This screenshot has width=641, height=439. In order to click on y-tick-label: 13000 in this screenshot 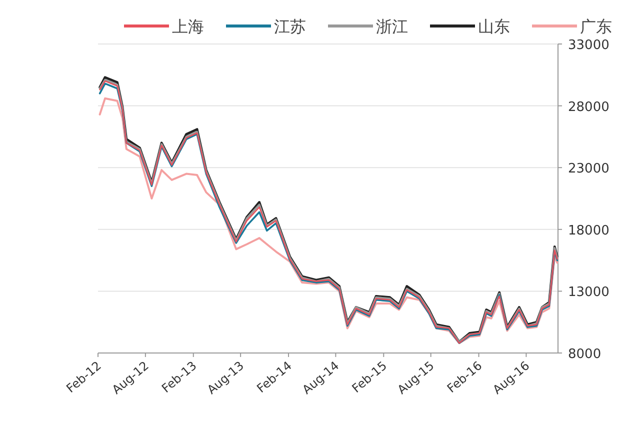, I will do `click(589, 292)`.